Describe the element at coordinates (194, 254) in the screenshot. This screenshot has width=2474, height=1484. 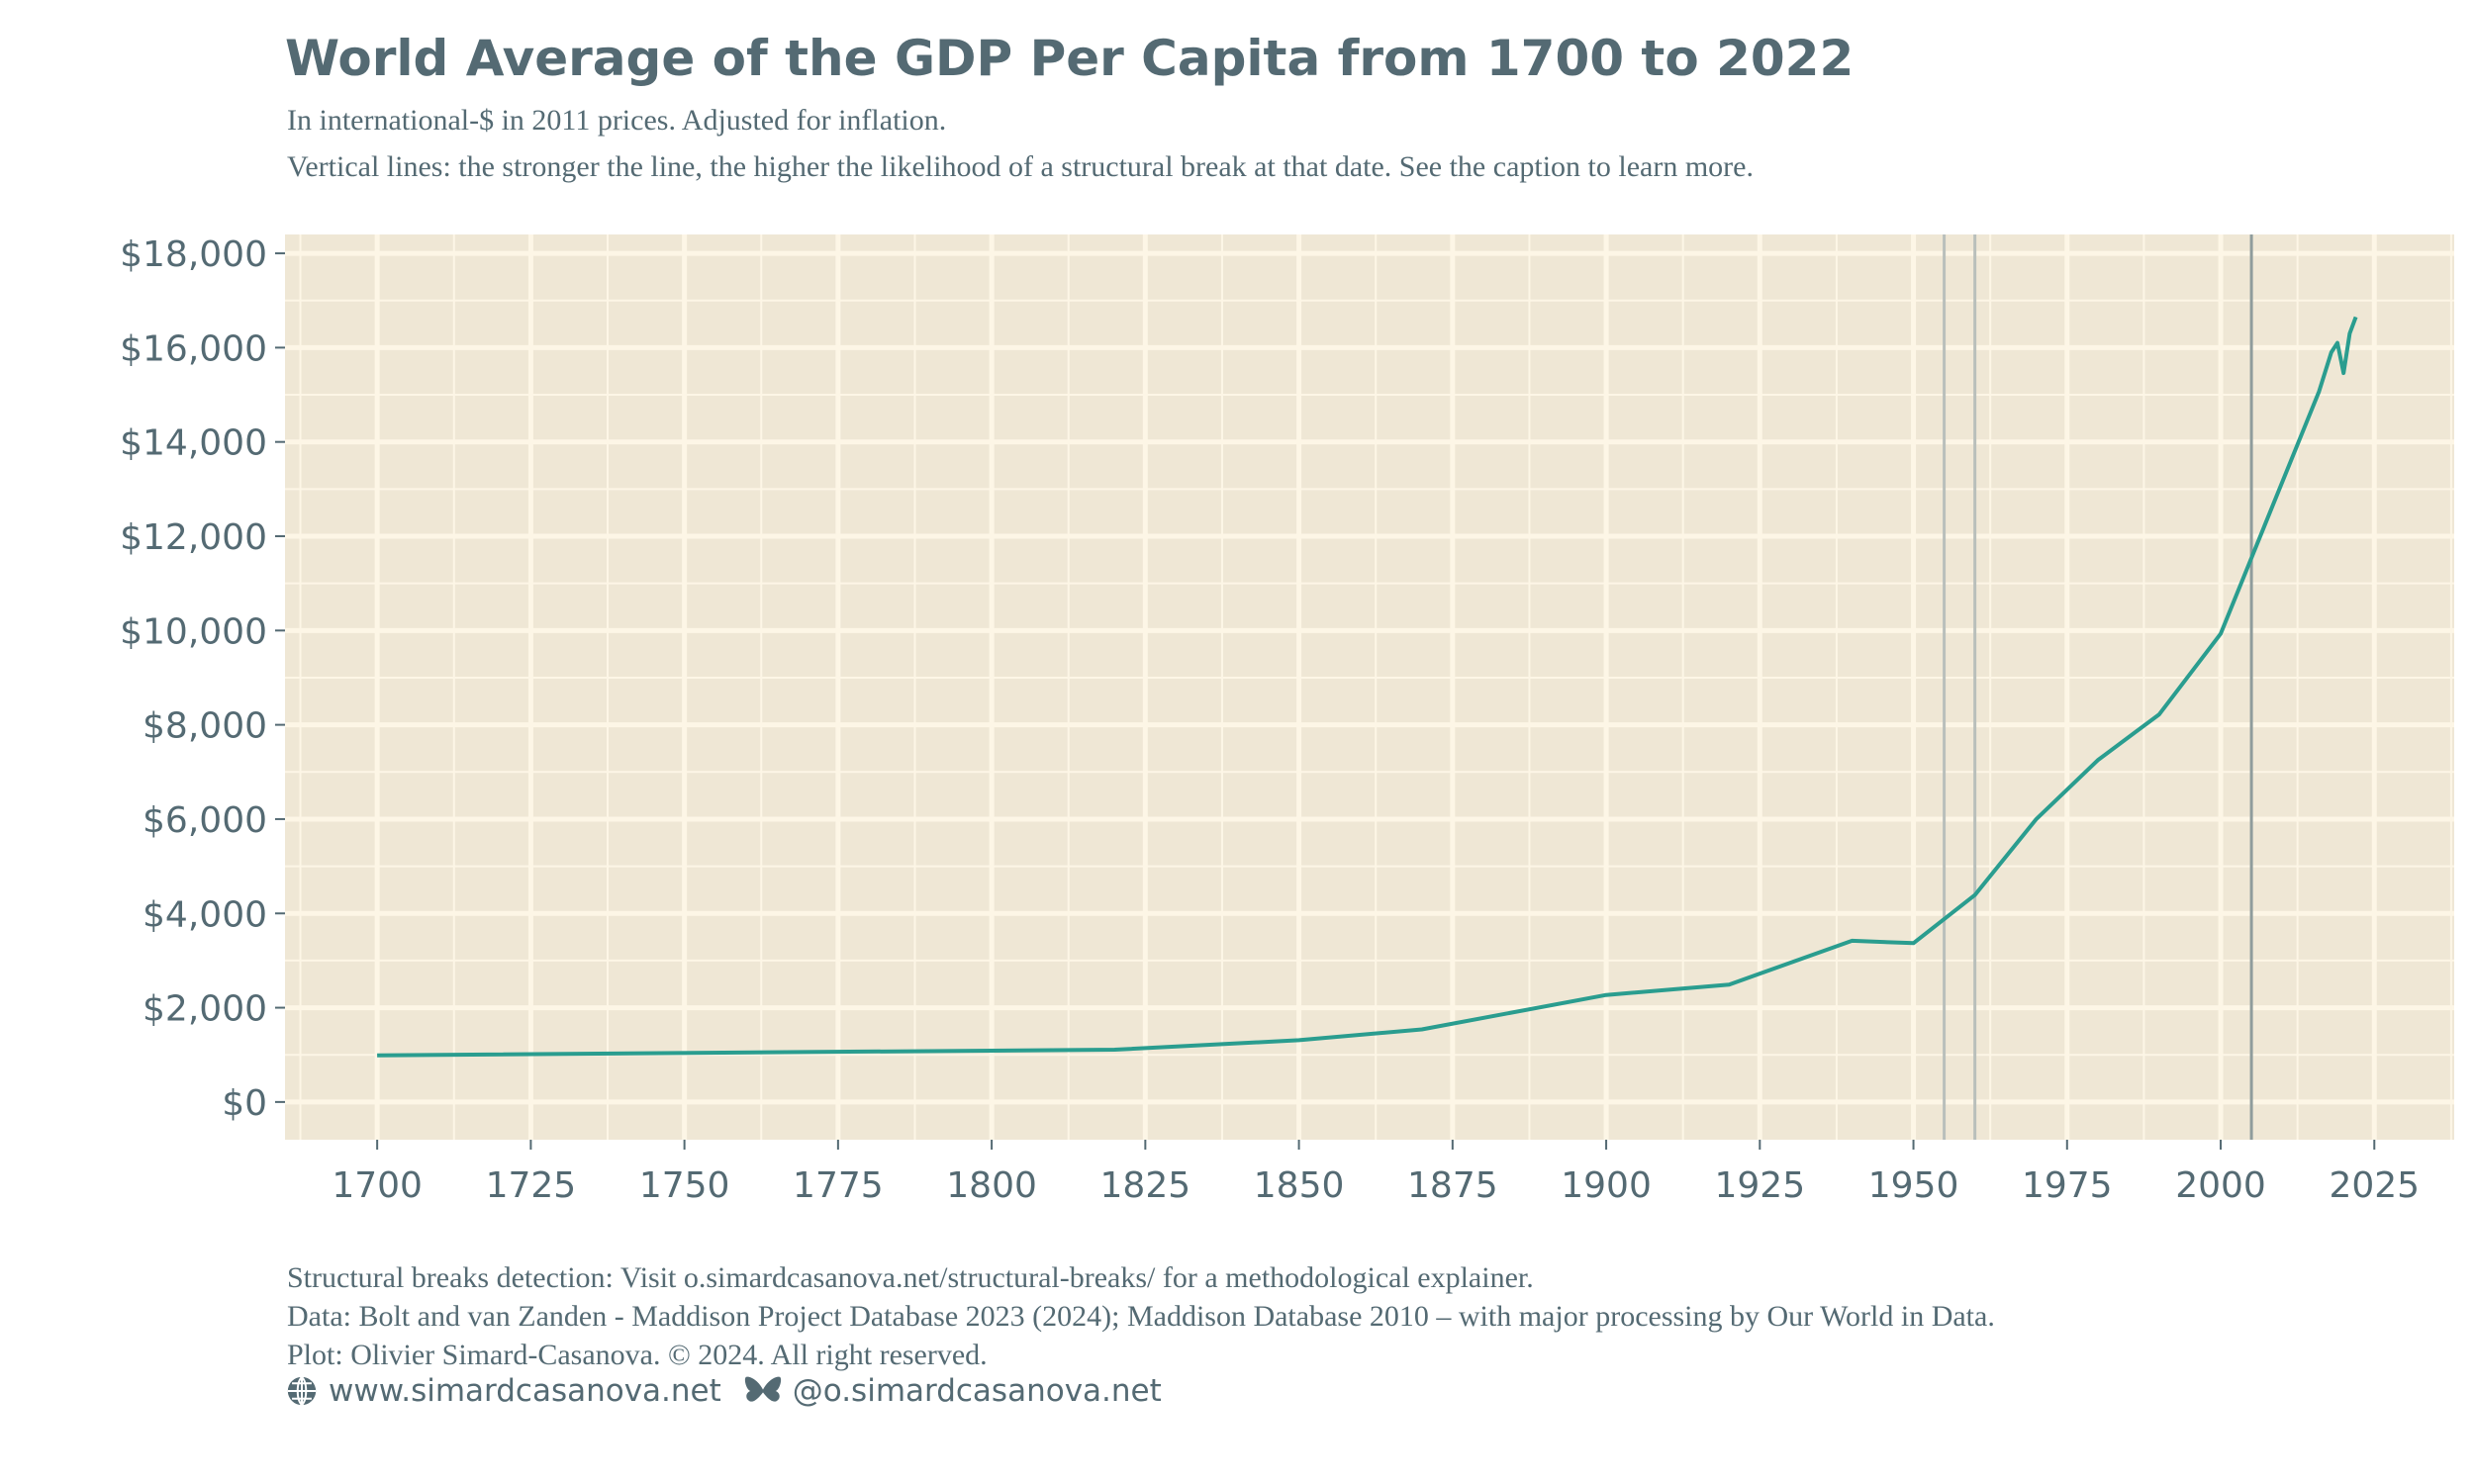
I see `y-tick-label: $18,000` at that location.